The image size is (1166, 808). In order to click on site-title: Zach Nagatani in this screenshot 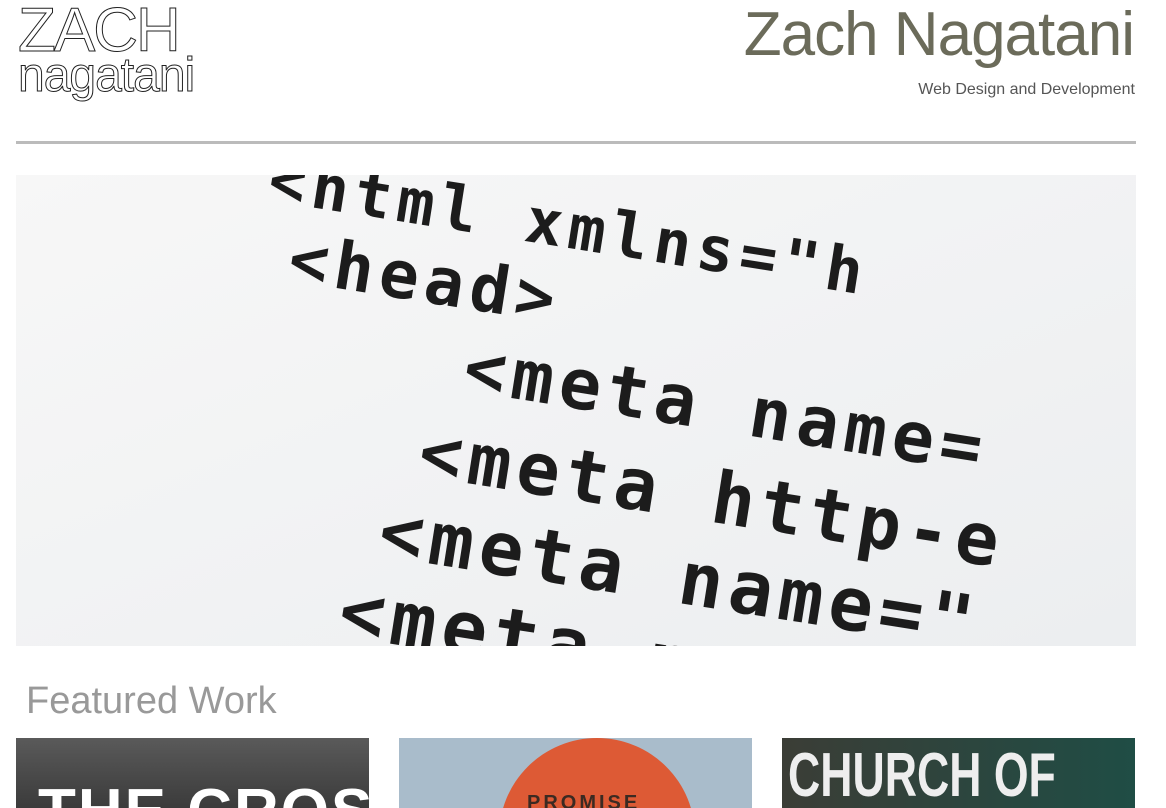, I will do `click(939, 34)`.